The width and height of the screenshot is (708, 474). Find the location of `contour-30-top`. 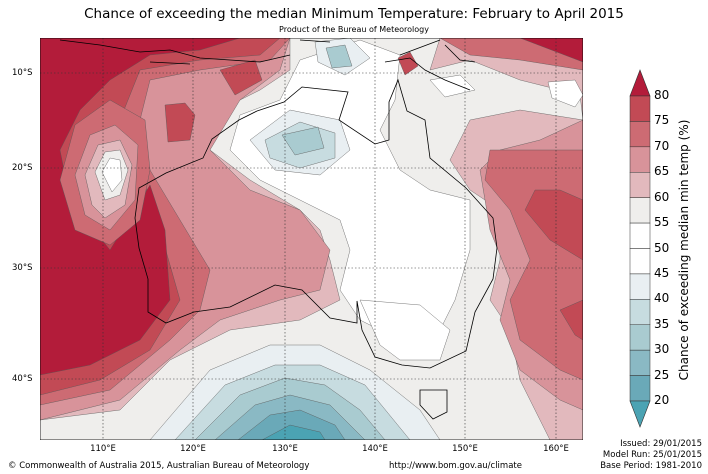

contour-30-top is located at coordinates (339, 56).